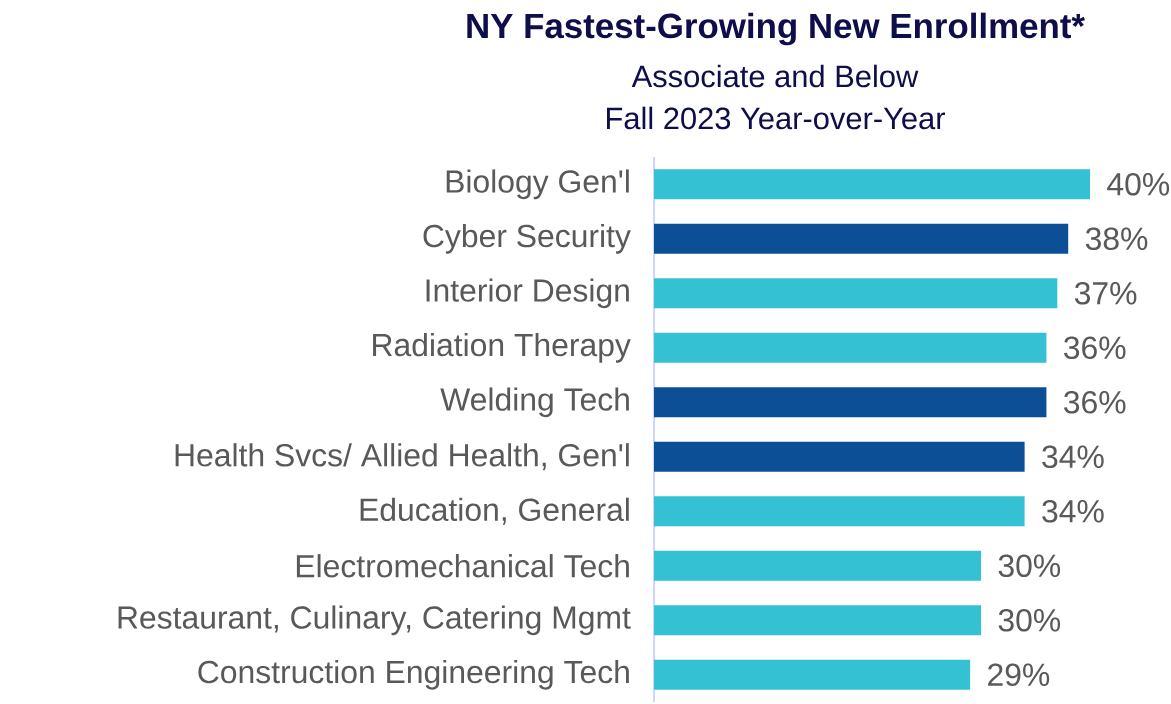 Image resolution: width=1171 pixels, height=704 pixels. Describe the element at coordinates (413, 674) in the screenshot. I see `y-tick-label: Construction Engineering Tech` at that location.